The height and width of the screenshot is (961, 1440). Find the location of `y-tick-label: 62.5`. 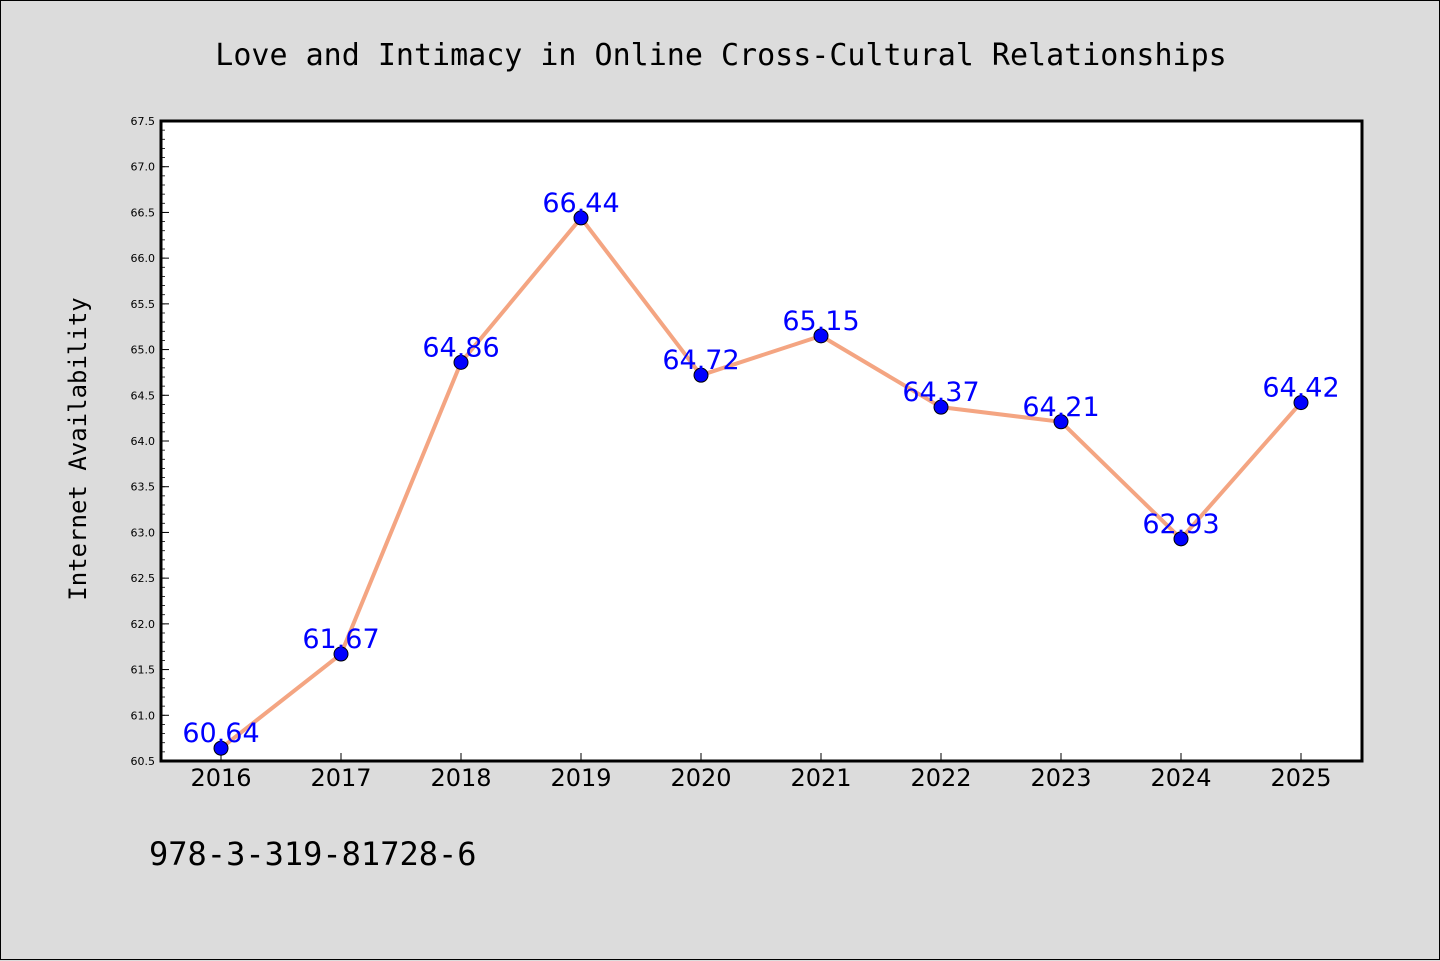

y-tick-label: 62.5 is located at coordinates (143, 578).